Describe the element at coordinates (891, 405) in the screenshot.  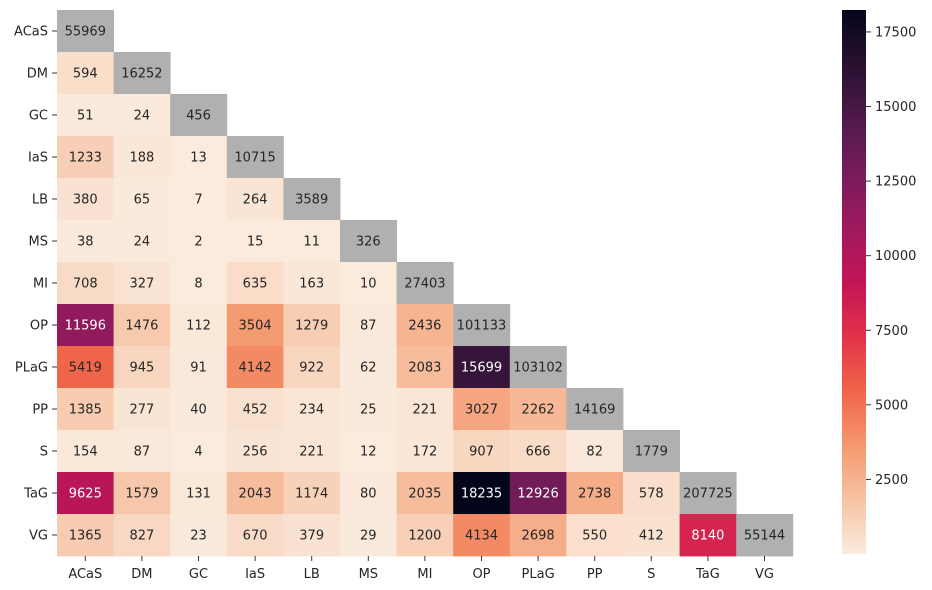
I see `colorbar-tick-label: 5000` at that location.